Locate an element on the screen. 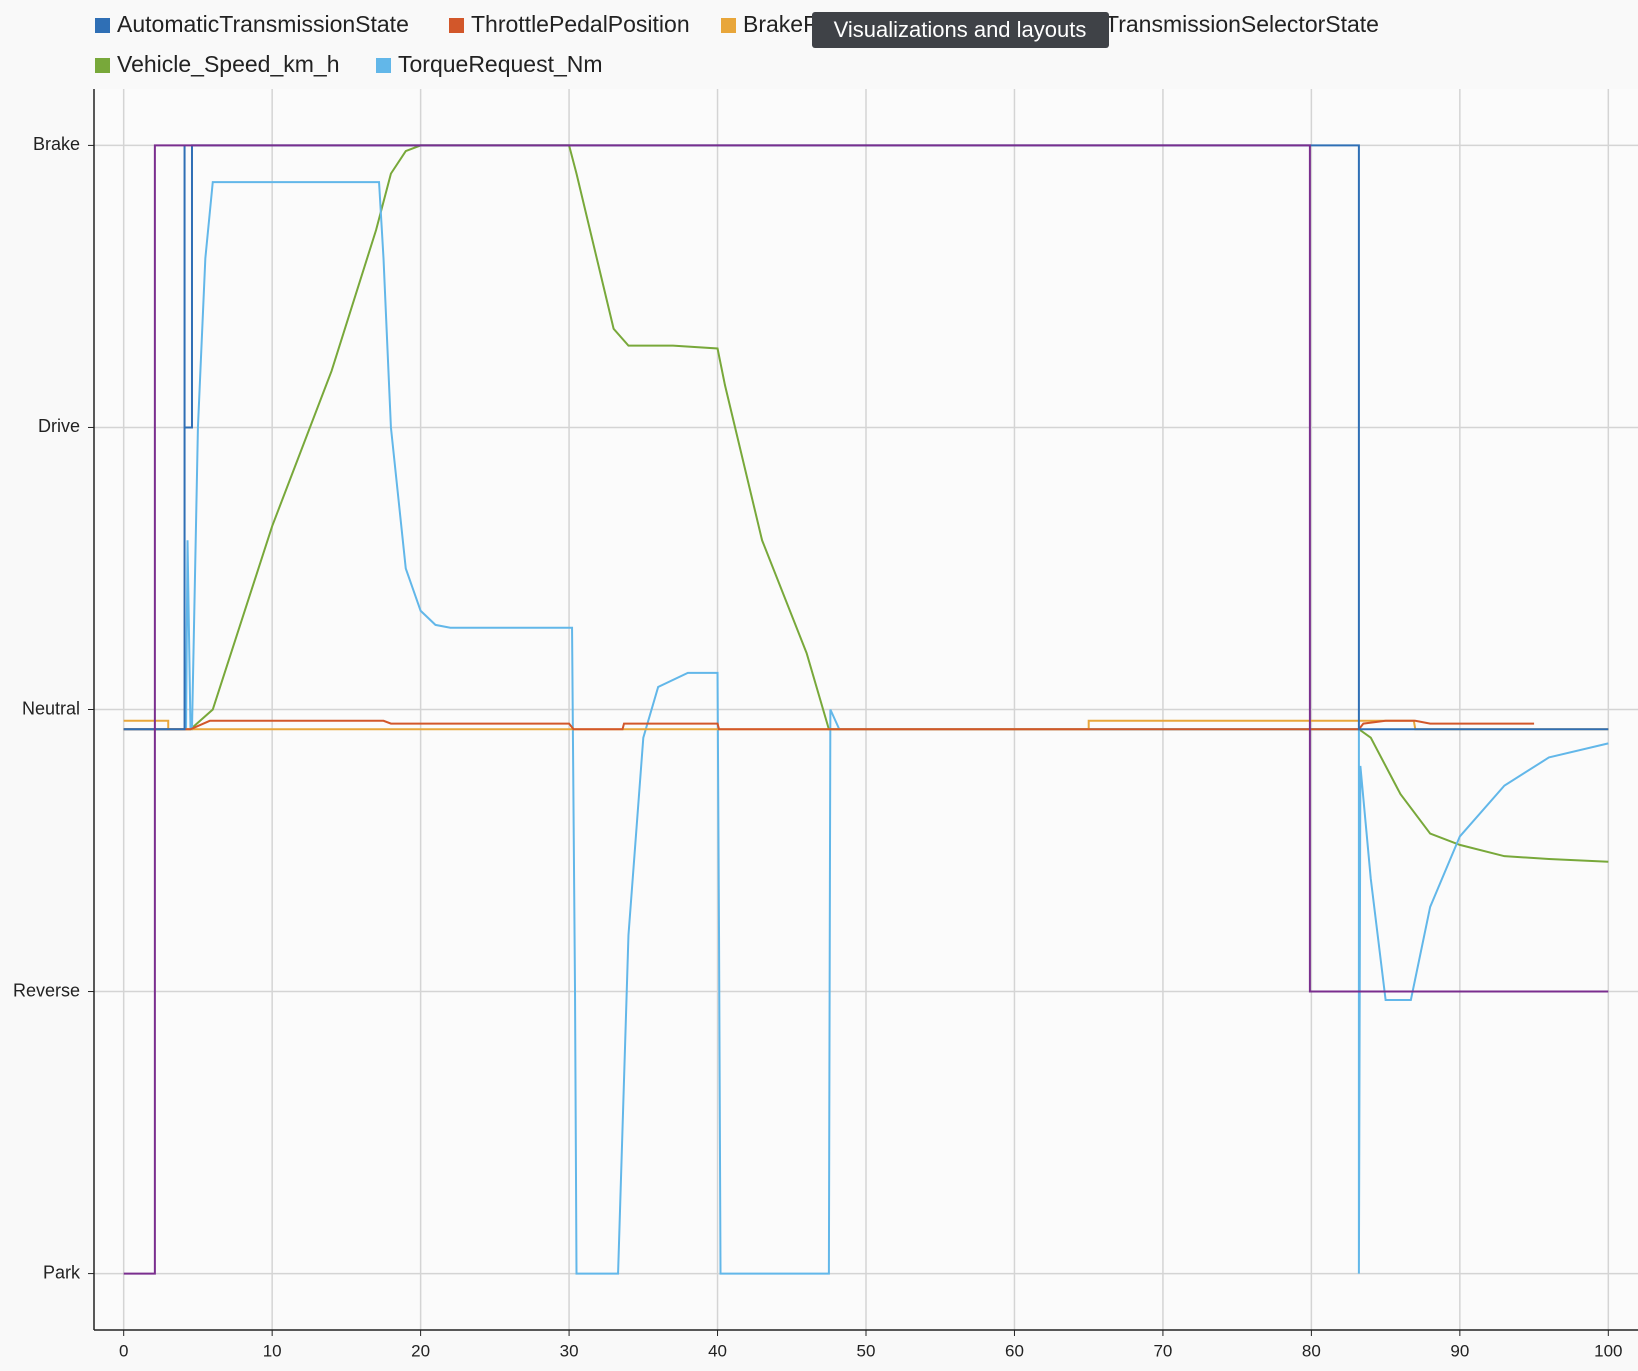 The image size is (1638, 1371). legend-label: AutomaticTransmissionState is located at coordinates (263, 24).